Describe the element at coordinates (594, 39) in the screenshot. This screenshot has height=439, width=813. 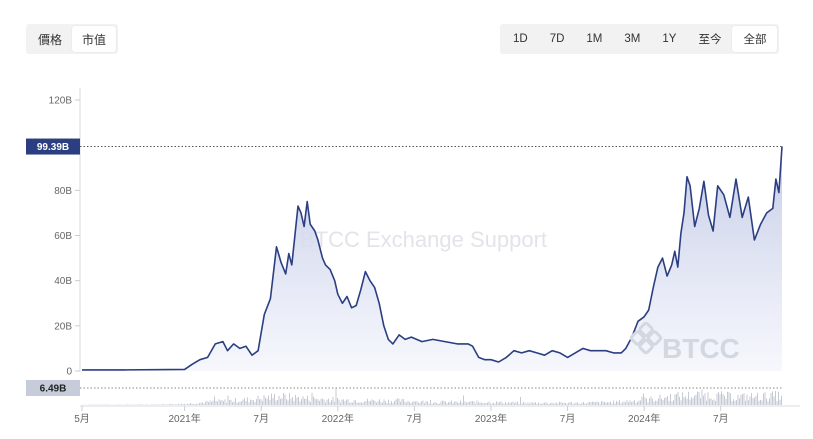
I see `range-tab-2: 1M` at that location.